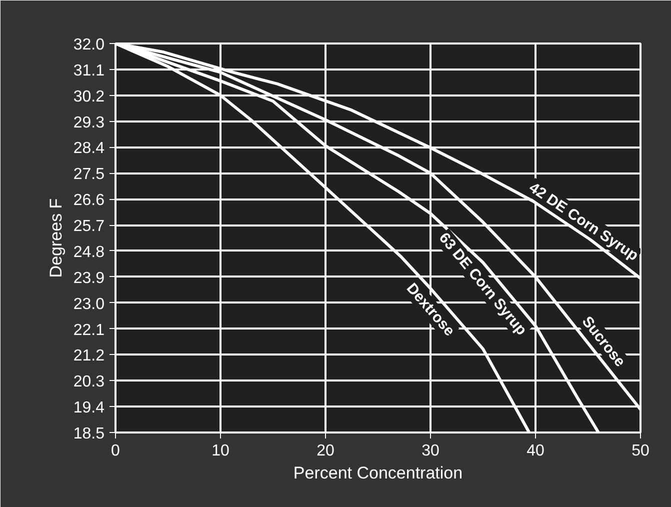 The height and width of the screenshot is (507, 671). Describe the element at coordinates (89, 71) in the screenshot. I see `y-tick-label: 31.1` at that location.